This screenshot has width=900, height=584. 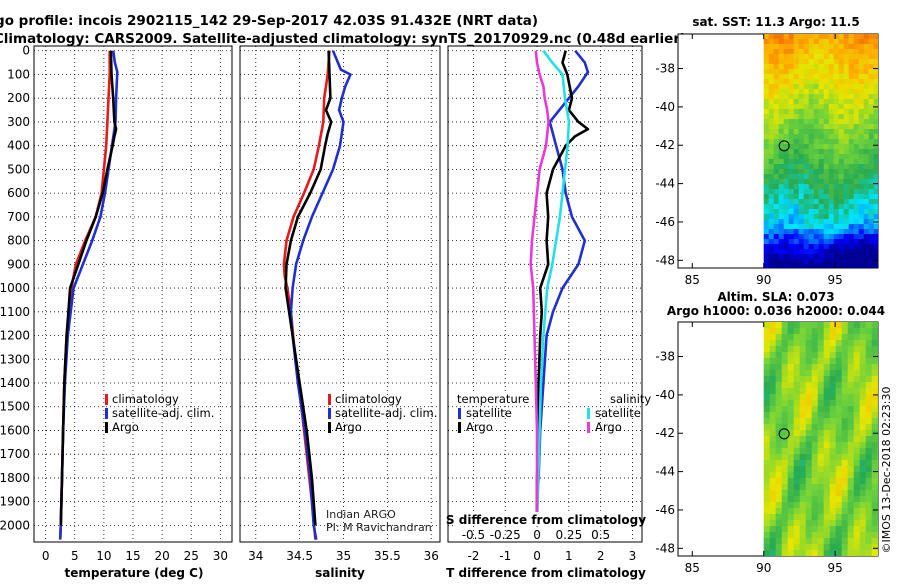 I want to click on legend-swatch-satellite, so click(x=329, y=413).